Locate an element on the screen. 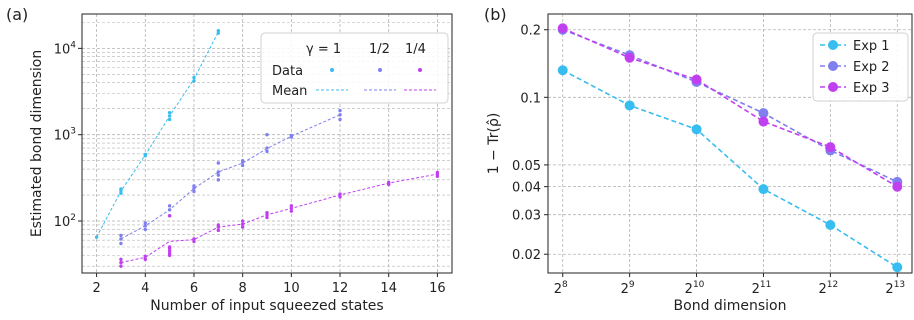 This screenshot has height=320, width=914. legend-header-gamma-half: 1/2 is located at coordinates (379, 49).